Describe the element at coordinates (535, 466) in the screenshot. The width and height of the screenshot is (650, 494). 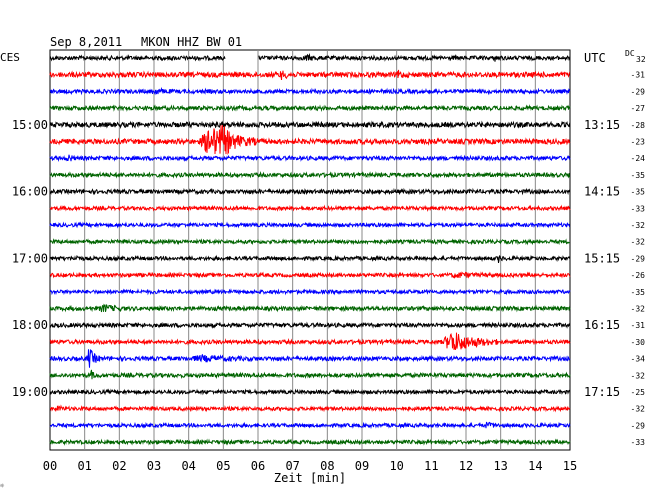
I see `x-tick-label: 14` at that location.